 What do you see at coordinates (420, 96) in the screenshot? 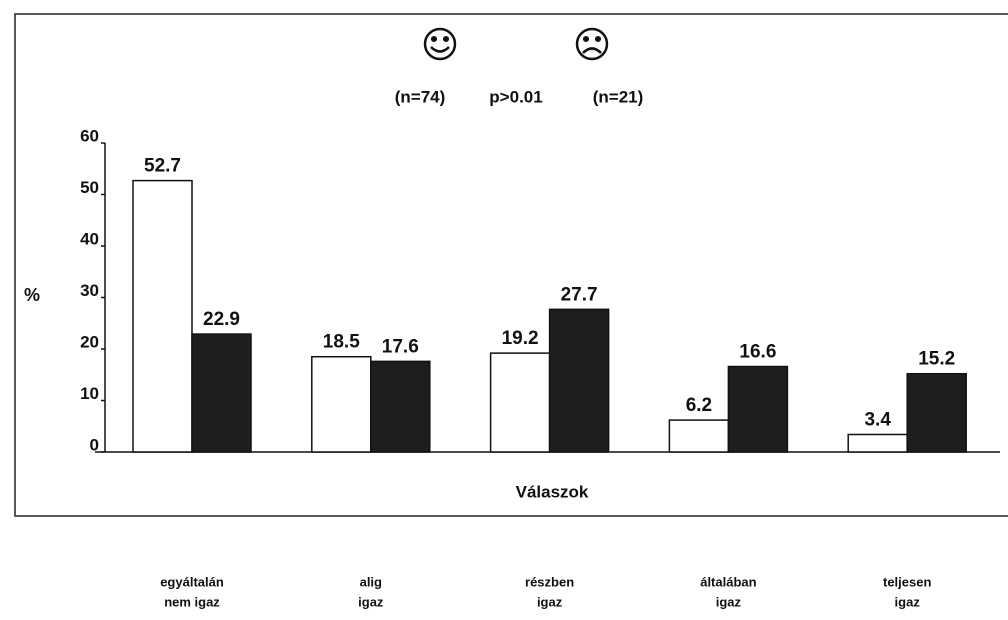
I see `legend-label: (n=74)` at bounding box center [420, 96].